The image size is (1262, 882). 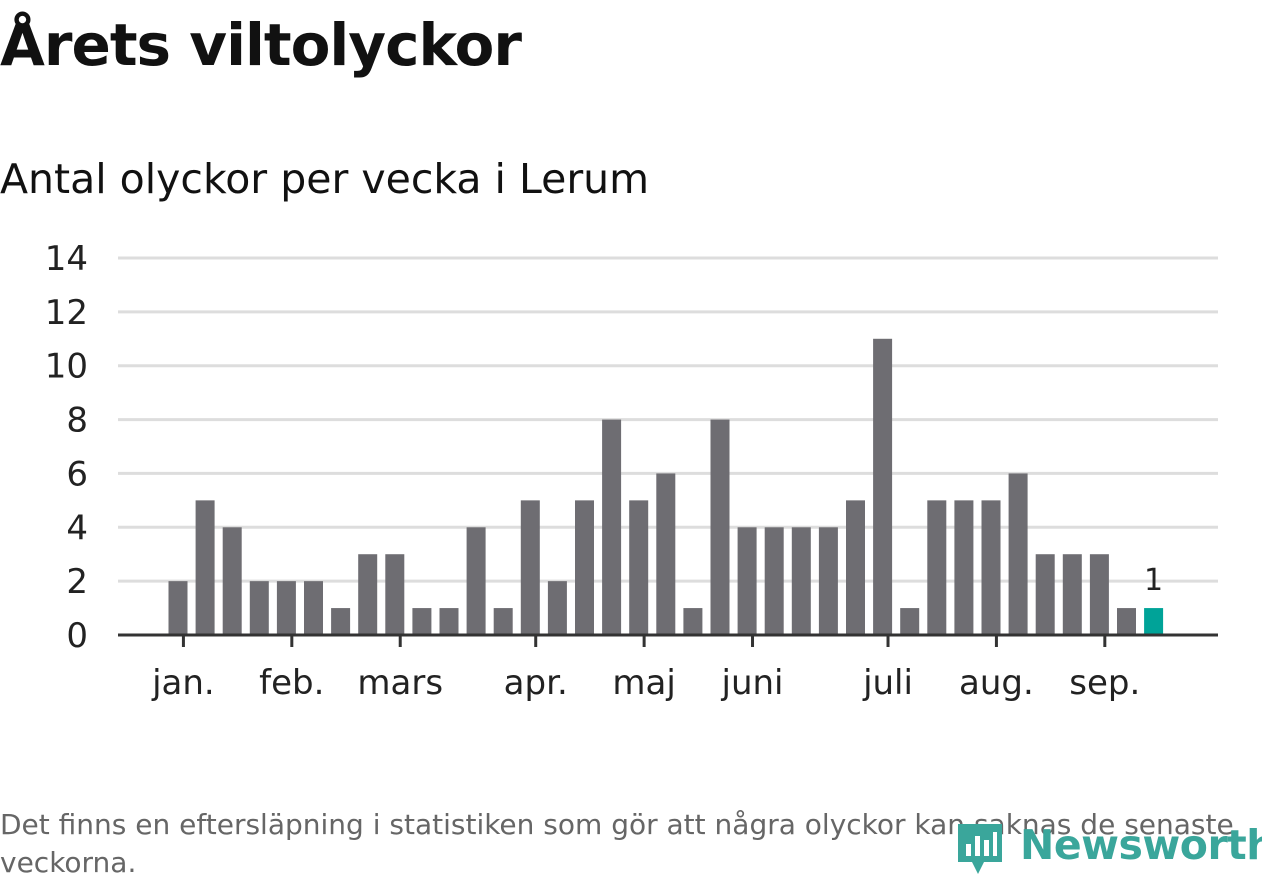 I want to click on x-tick-label: juni, so click(x=752, y=683).